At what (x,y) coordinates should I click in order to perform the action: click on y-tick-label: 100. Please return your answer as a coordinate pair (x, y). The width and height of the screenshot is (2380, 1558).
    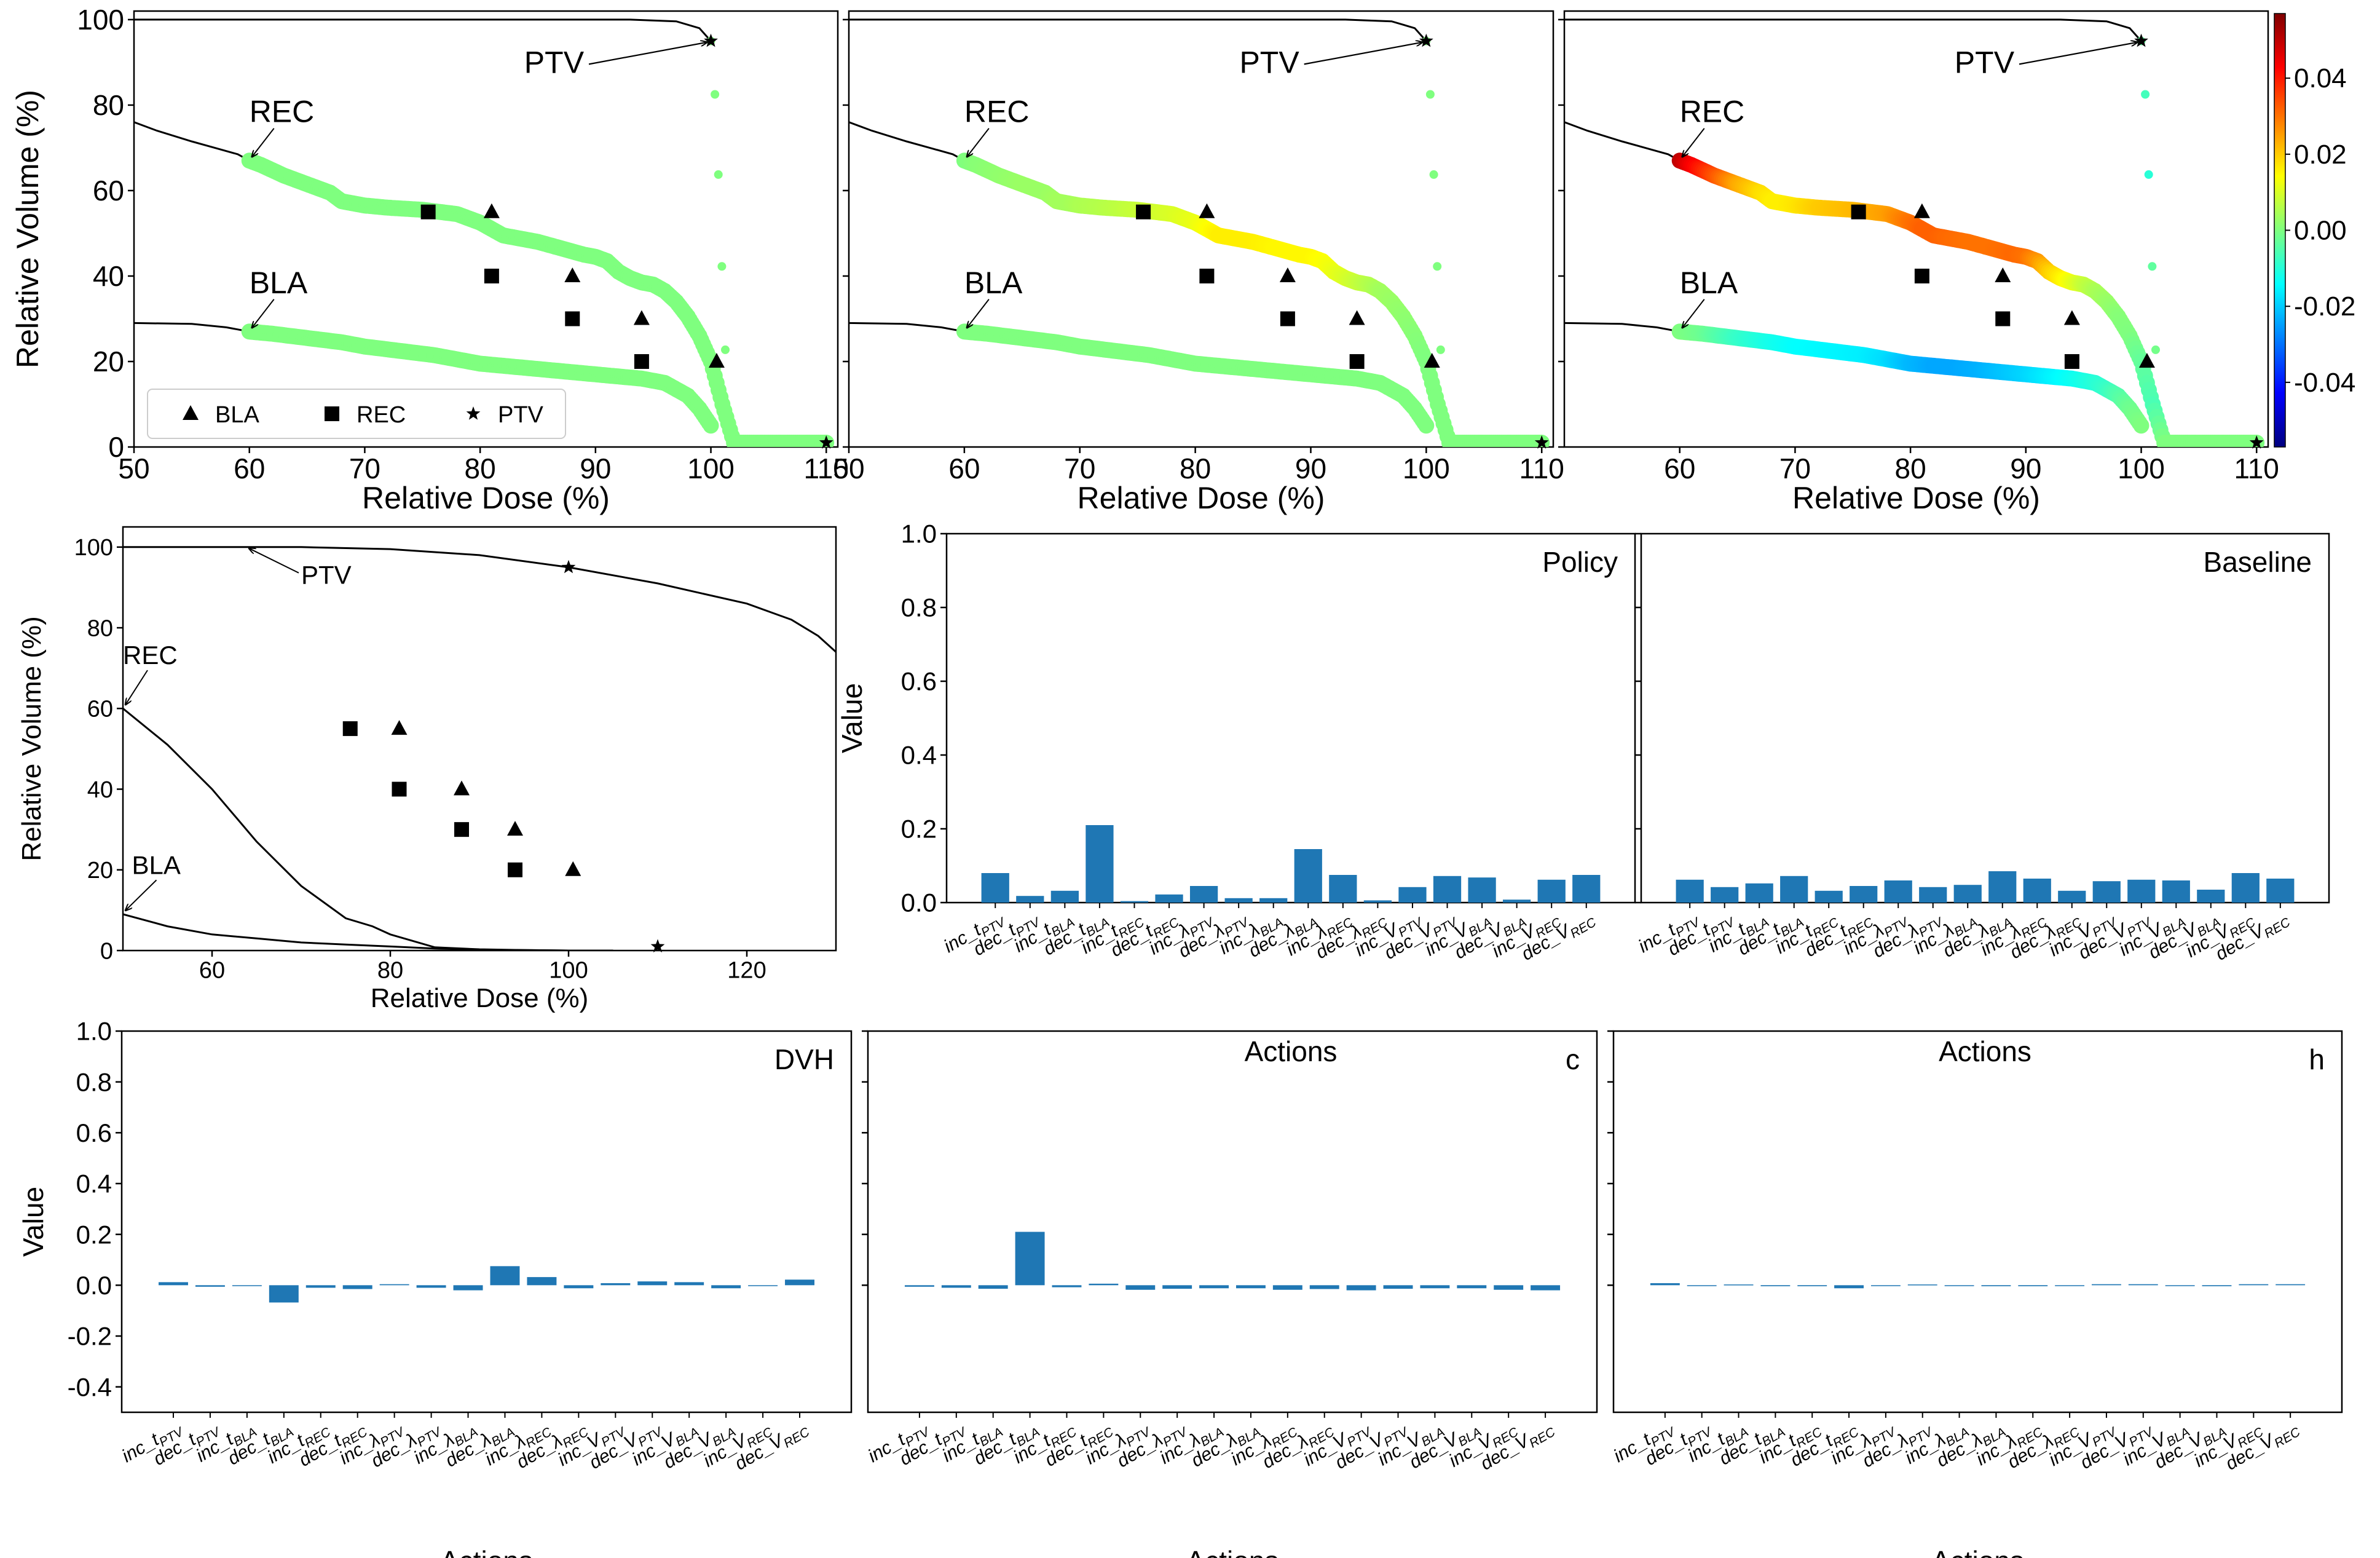
    Looking at the image, I should click on (100, 20).